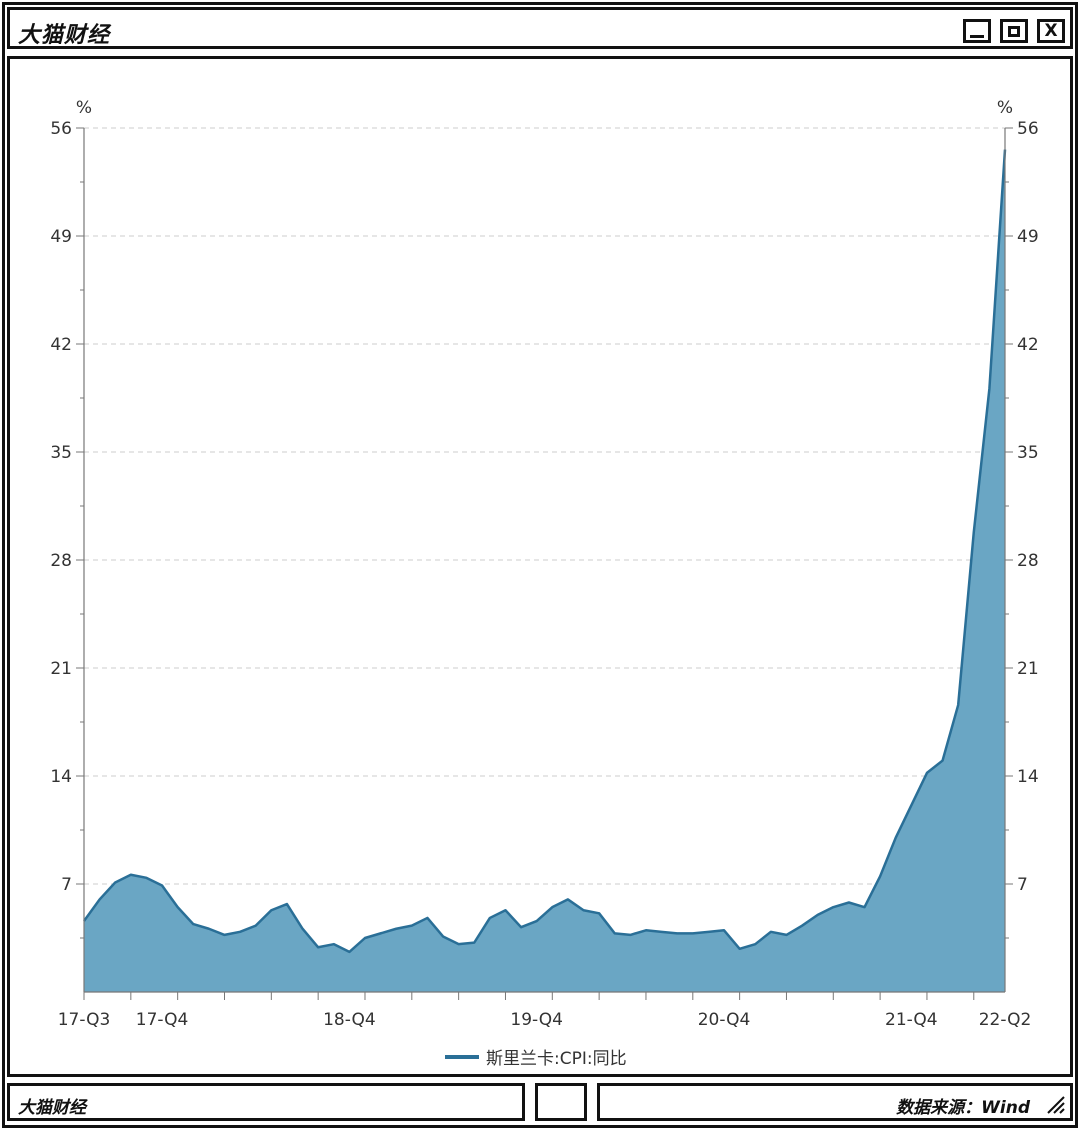 Image resolution: width=1080 pixels, height=1130 pixels. What do you see at coordinates (61, 129) in the screenshot?
I see `y-tick-label-left: 56` at bounding box center [61, 129].